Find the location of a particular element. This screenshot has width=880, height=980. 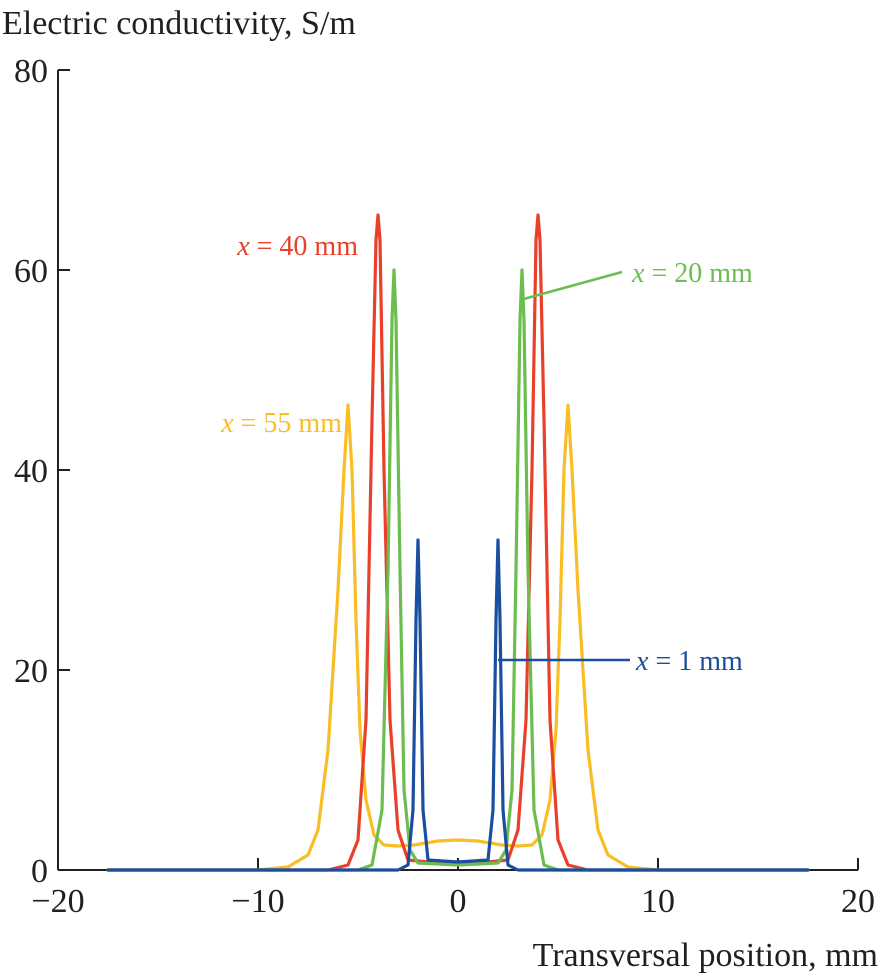

series-leader-line is located at coordinates (571, 286).